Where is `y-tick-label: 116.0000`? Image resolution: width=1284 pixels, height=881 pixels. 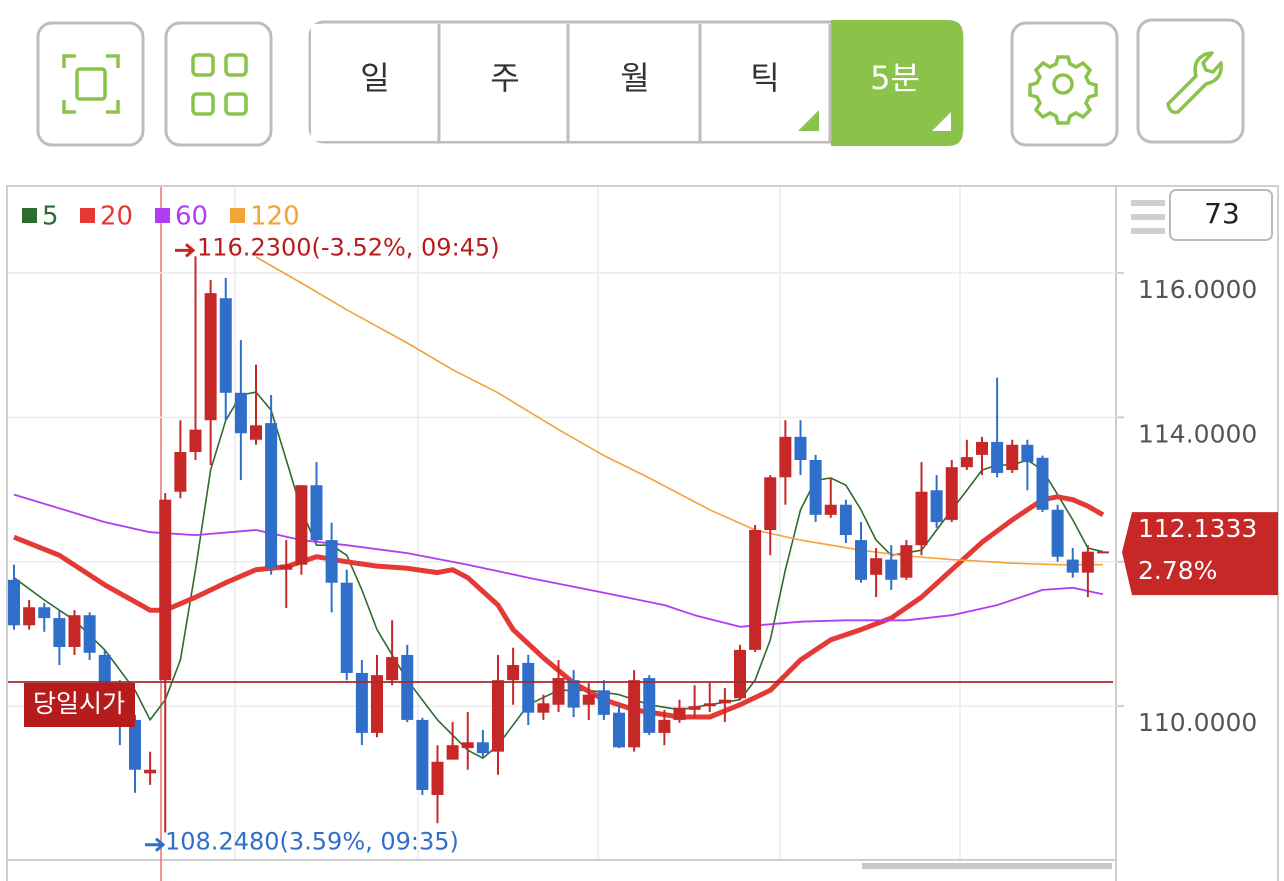 y-tick-label: 116.0000 is located at coordinates (1197, 289).